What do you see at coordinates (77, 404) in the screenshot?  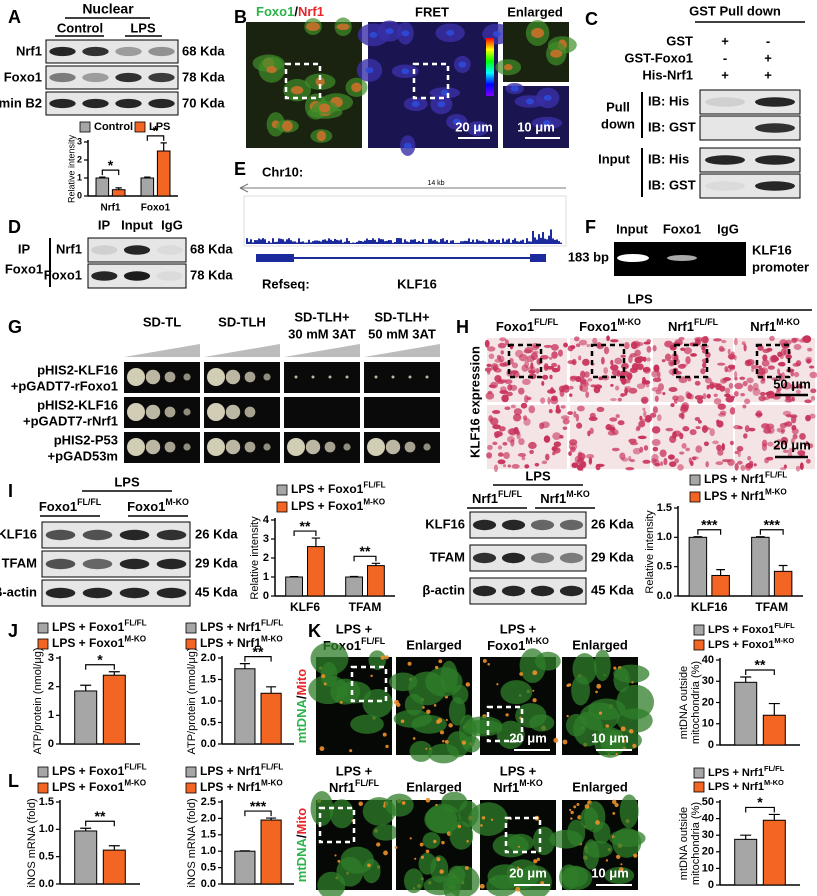 I see `row-label: pHIS2-KLF16` at bounding box center [77, 404].